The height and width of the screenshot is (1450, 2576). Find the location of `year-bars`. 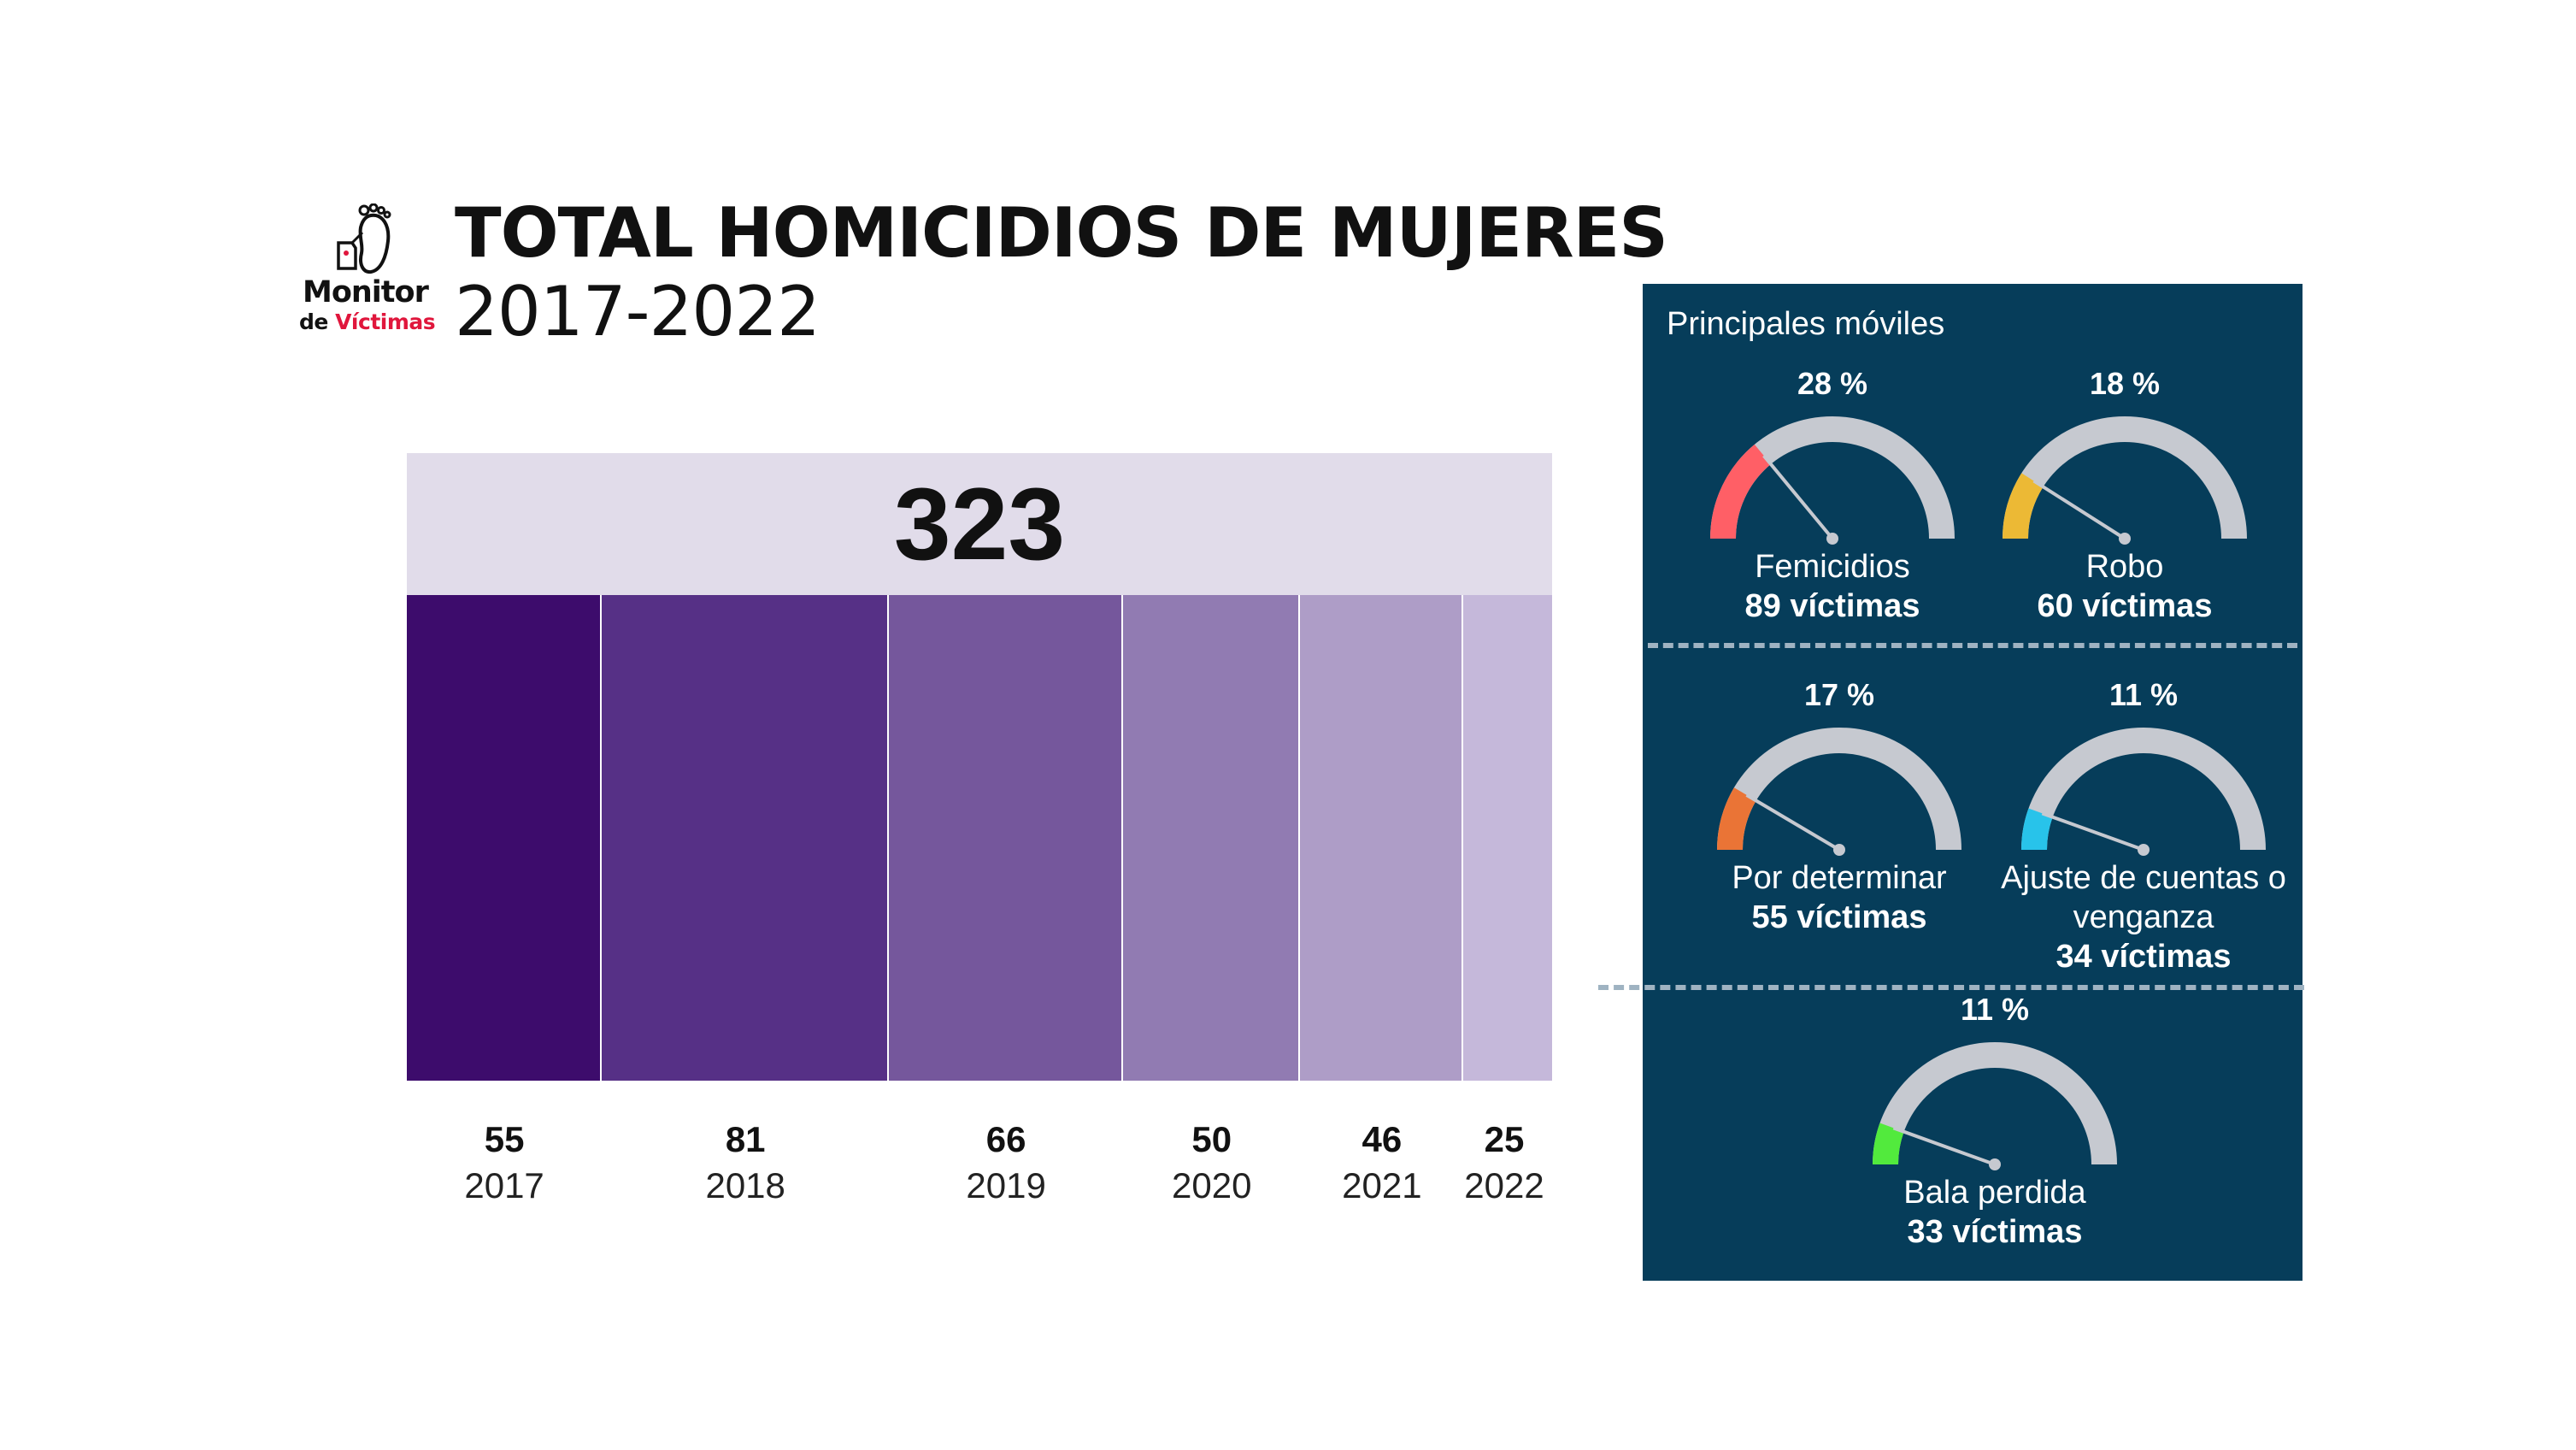

year-bars is located at coordinates (979, 838).